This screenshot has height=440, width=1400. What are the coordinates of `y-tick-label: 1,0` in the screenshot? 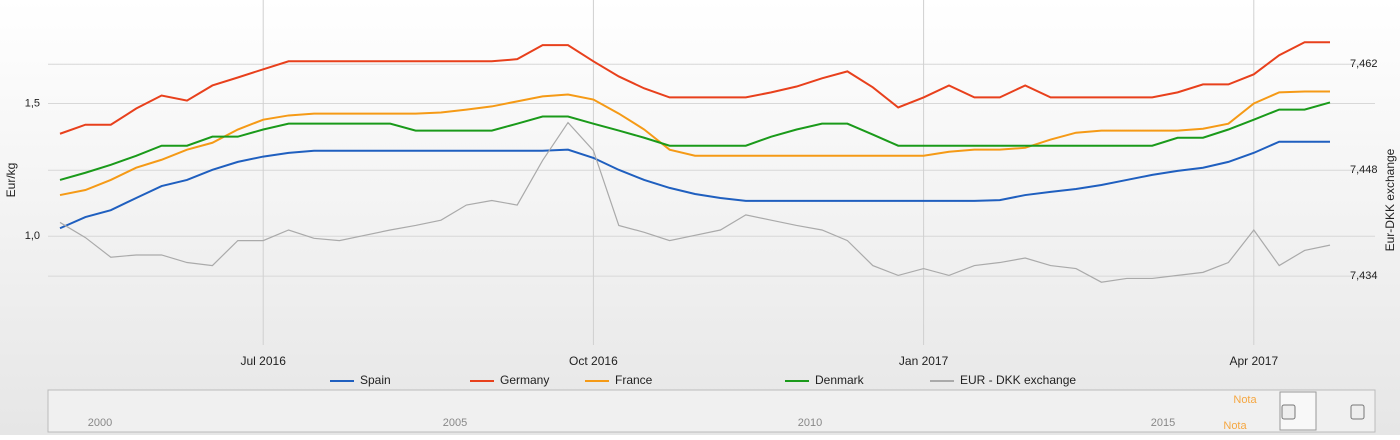 It's located at (32, 236).